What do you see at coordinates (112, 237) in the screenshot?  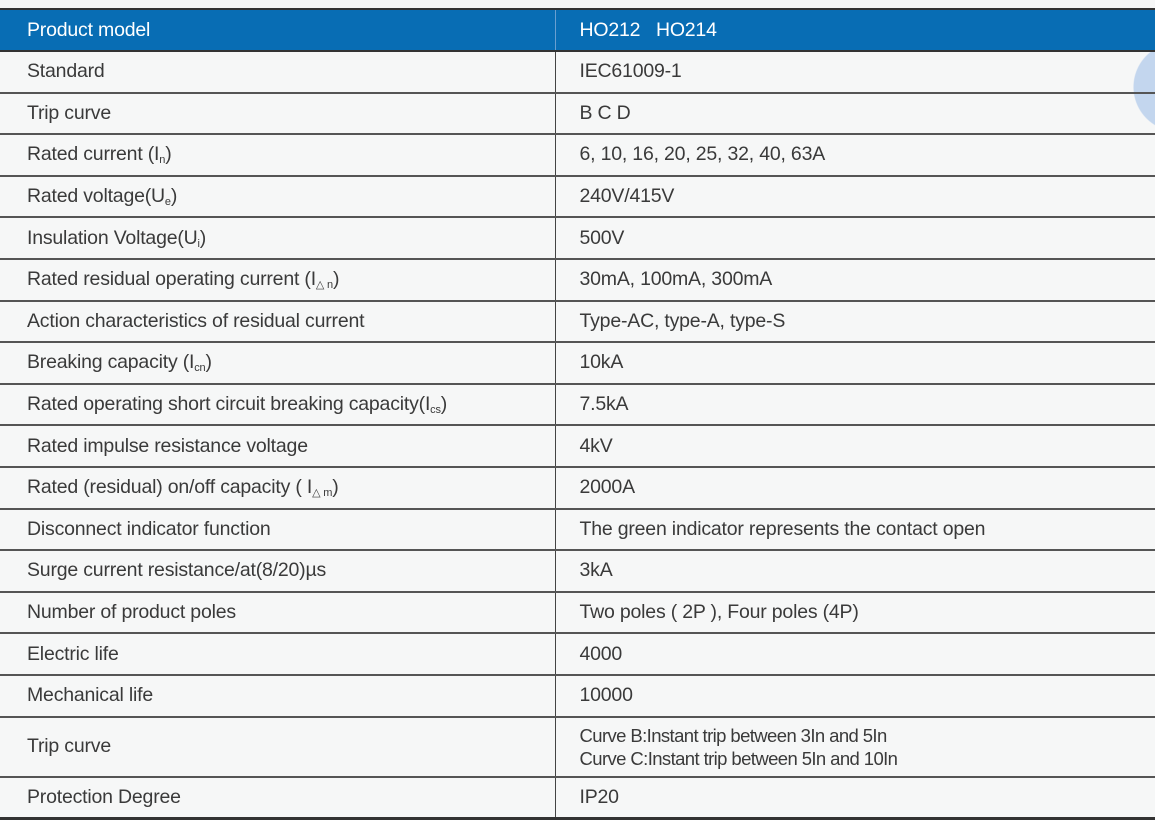 I see `label-text: Insulation Voltage(U` at bounding box center [112, 237].